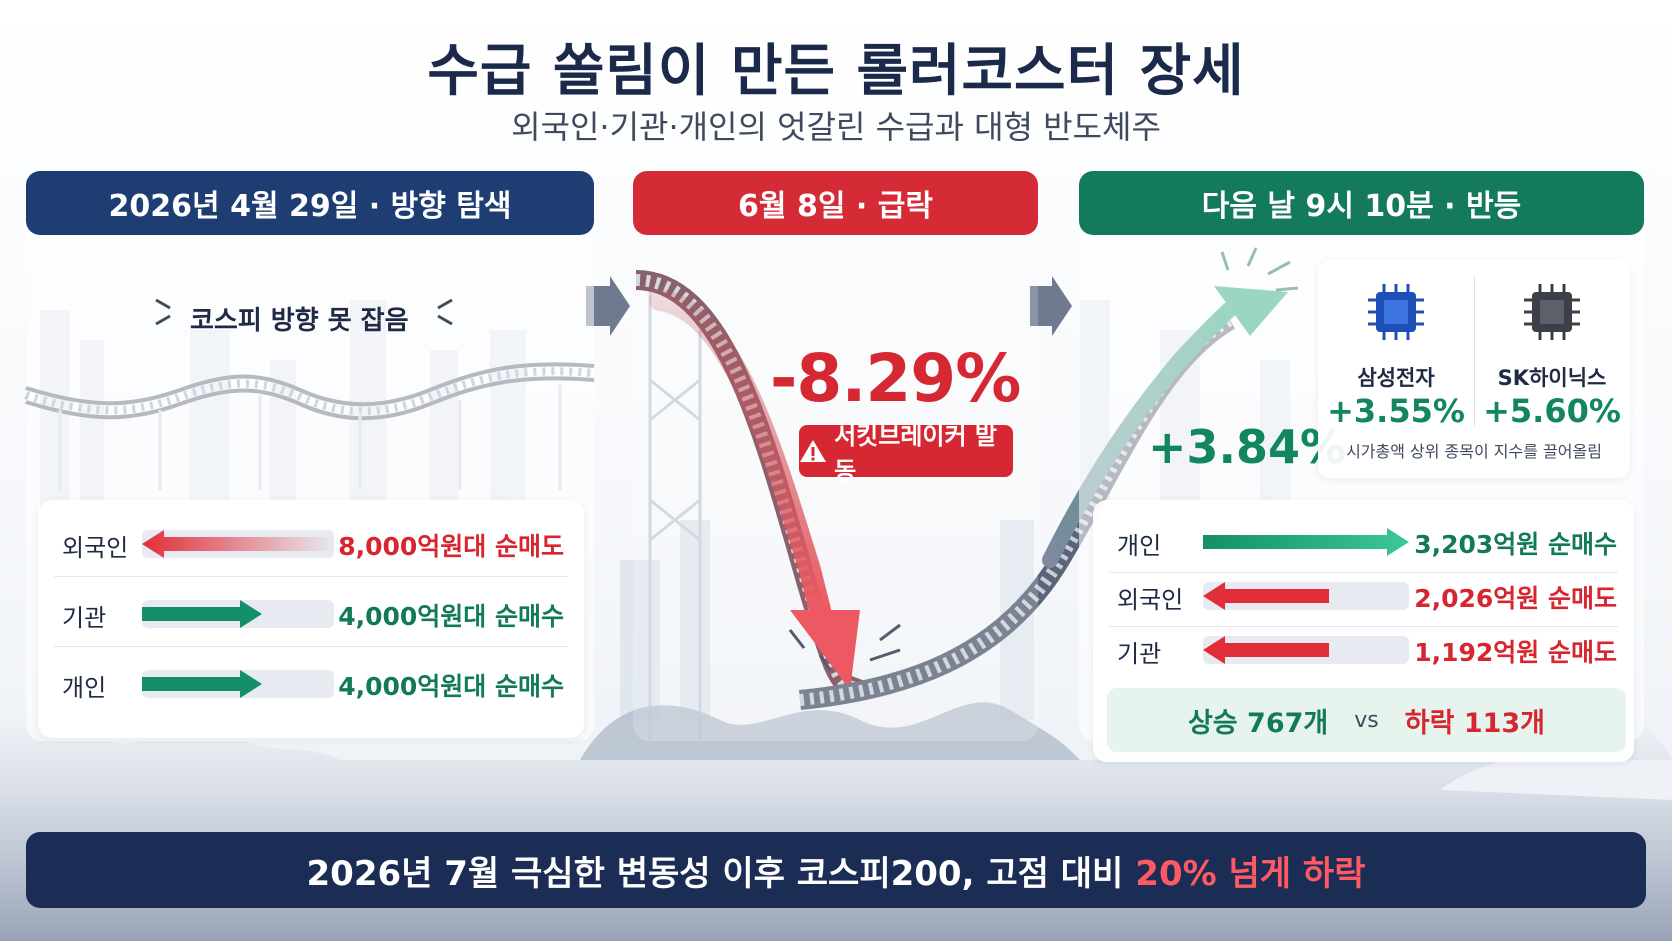  What do you see at coordinates (310, 203) in the screenshot?
I see `panel-header: 2026년 4월 29일 · 방향 탐색` at bounding box center [310, 203].